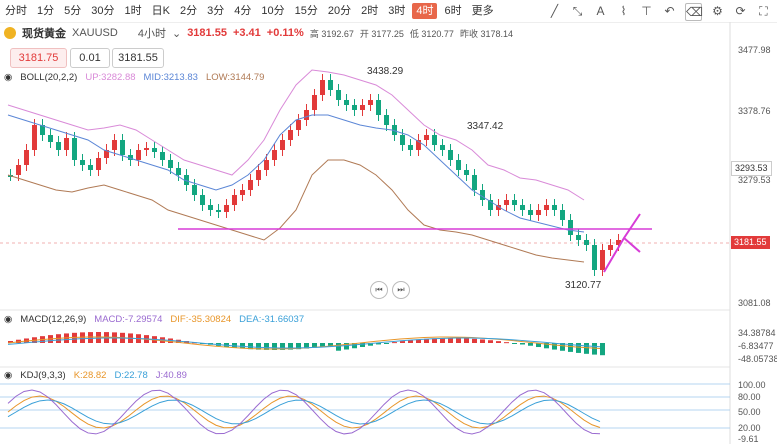 This screenshot has width=777, height=444. I want to click on kdj-k-line, so click(304, 412).